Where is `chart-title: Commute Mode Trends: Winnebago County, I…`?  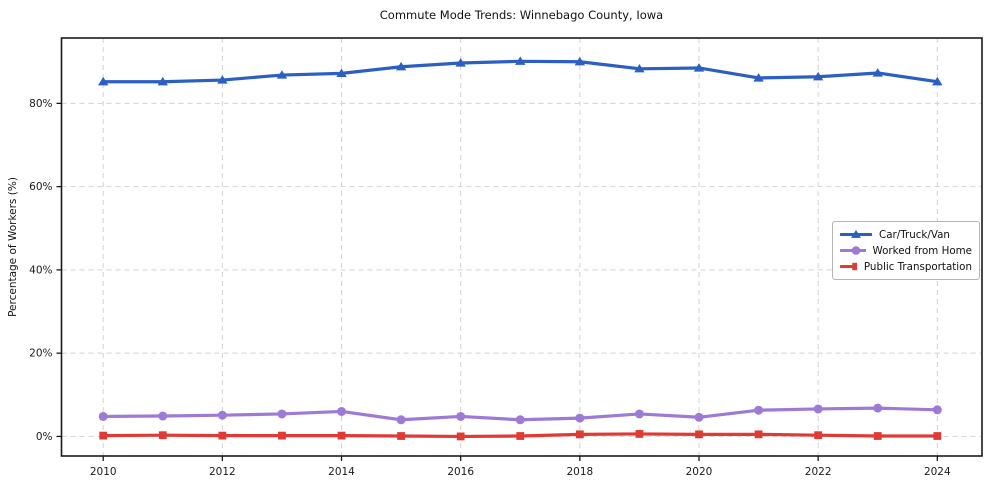
chart-title: Commute Mode Trends: Winnebago County, I… is located at coordinates (521, 15).